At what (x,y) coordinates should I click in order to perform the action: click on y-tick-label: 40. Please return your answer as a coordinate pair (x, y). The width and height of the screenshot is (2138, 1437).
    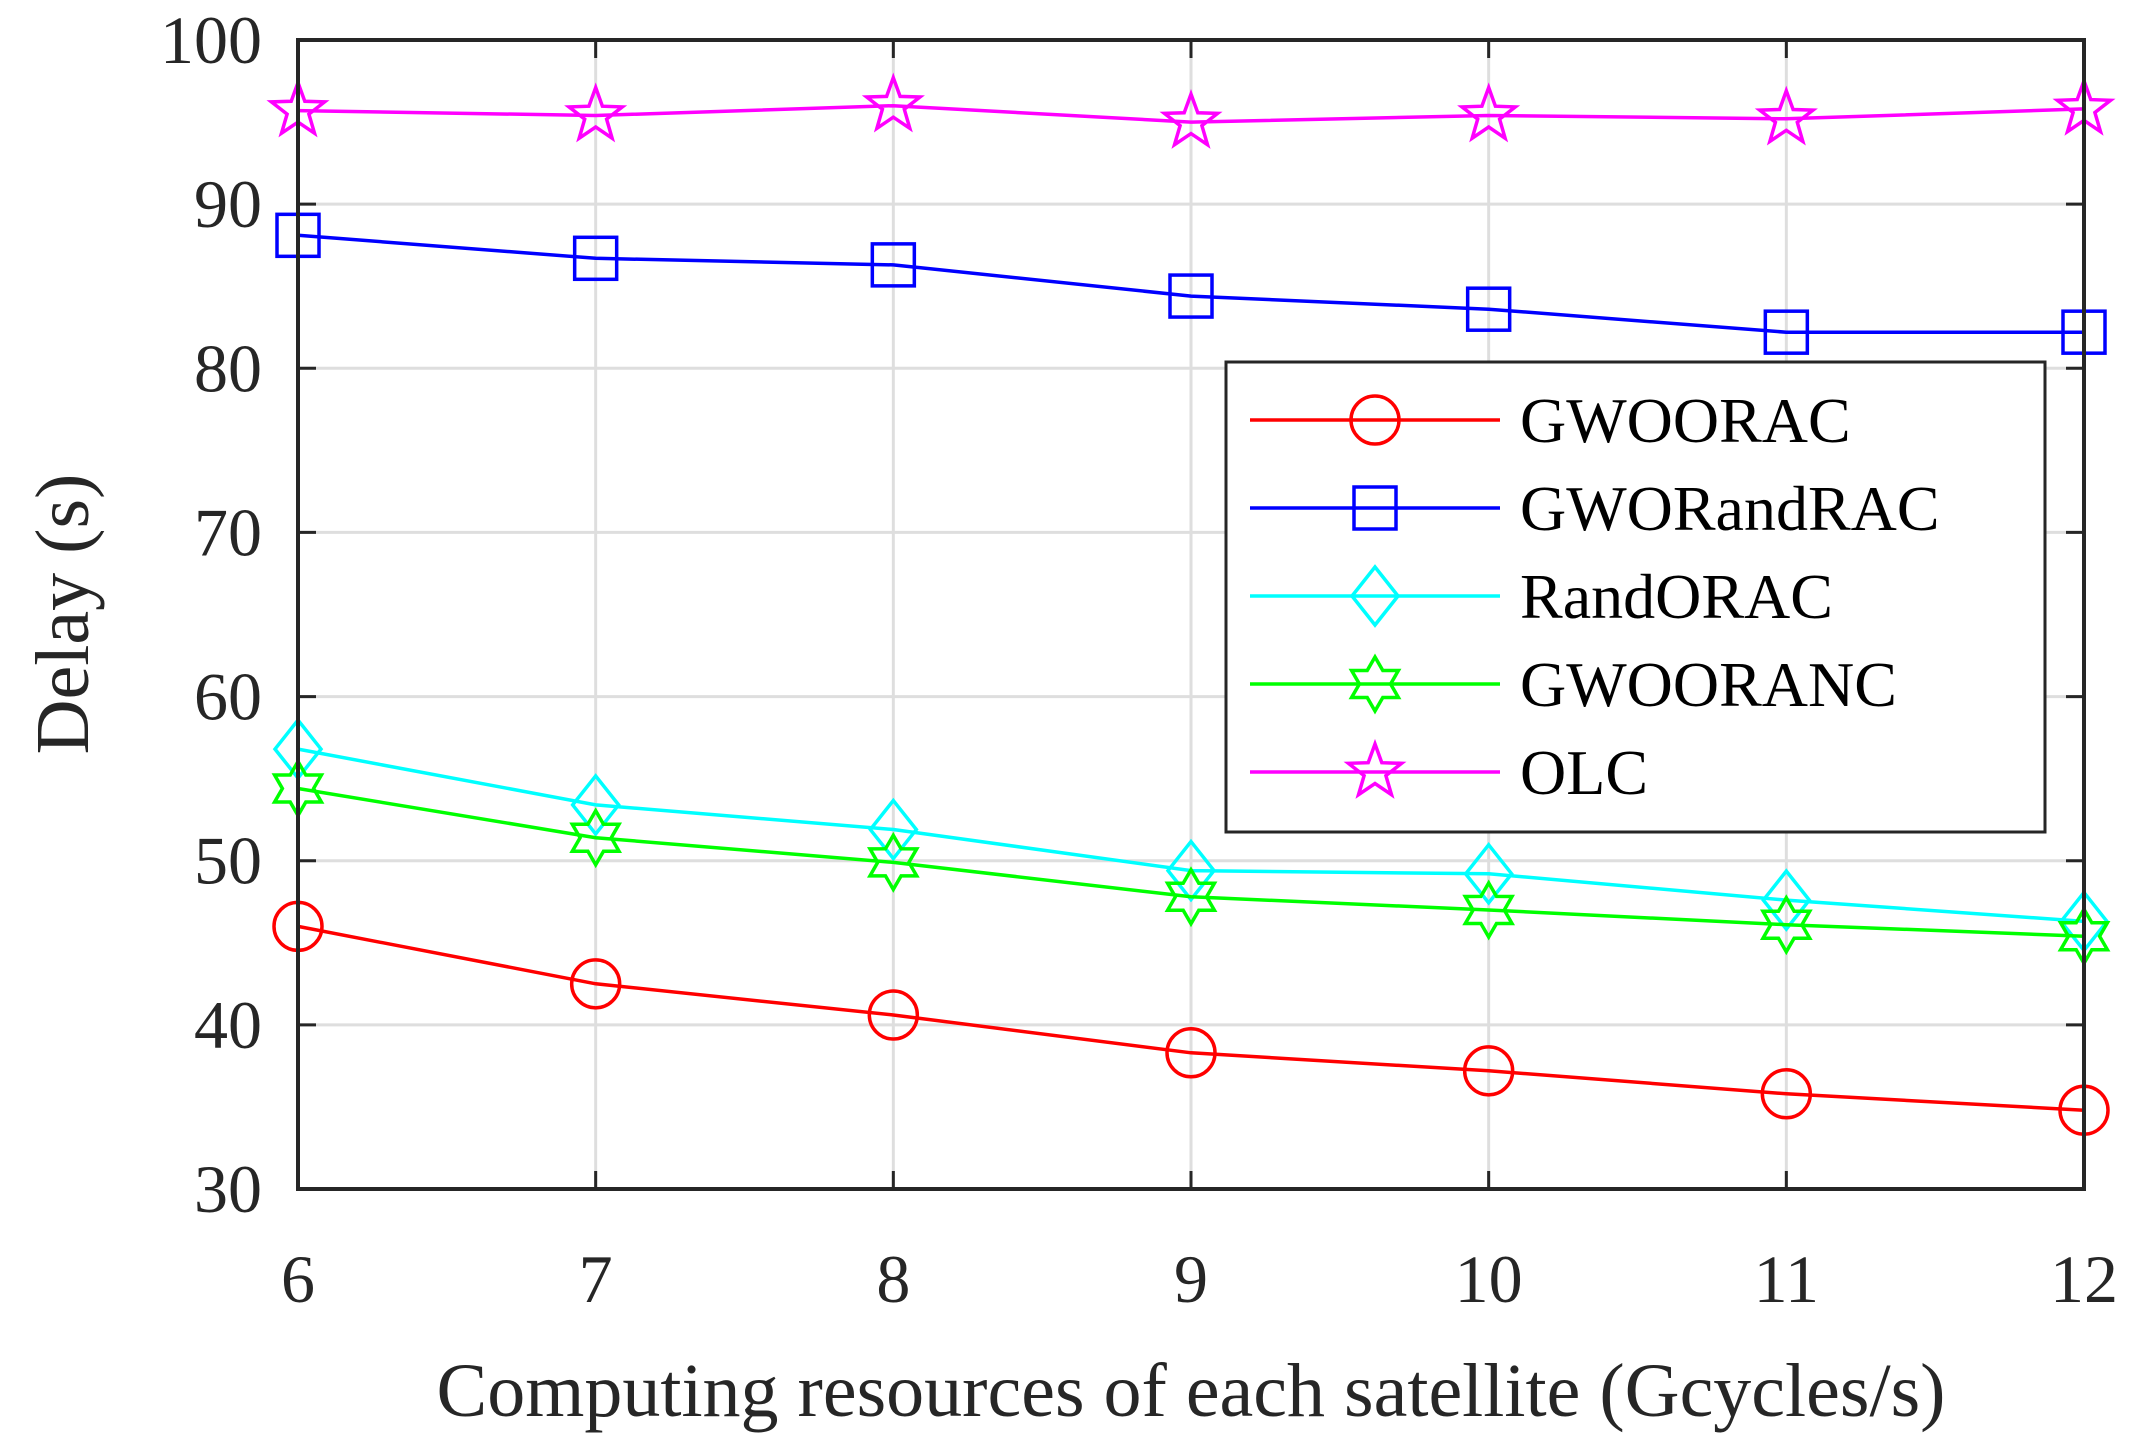
    Looking at the image, I should click on (228, 1025).